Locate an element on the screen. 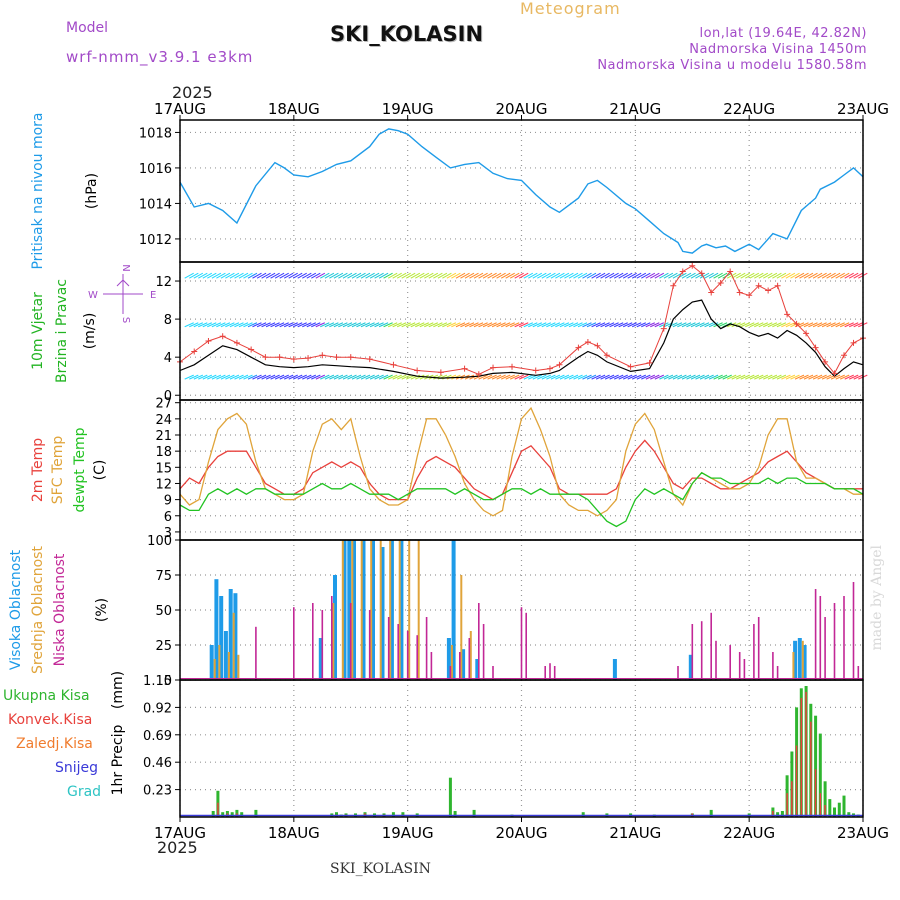  y-tick-label: 1014 is located at coordinates (155, 204).